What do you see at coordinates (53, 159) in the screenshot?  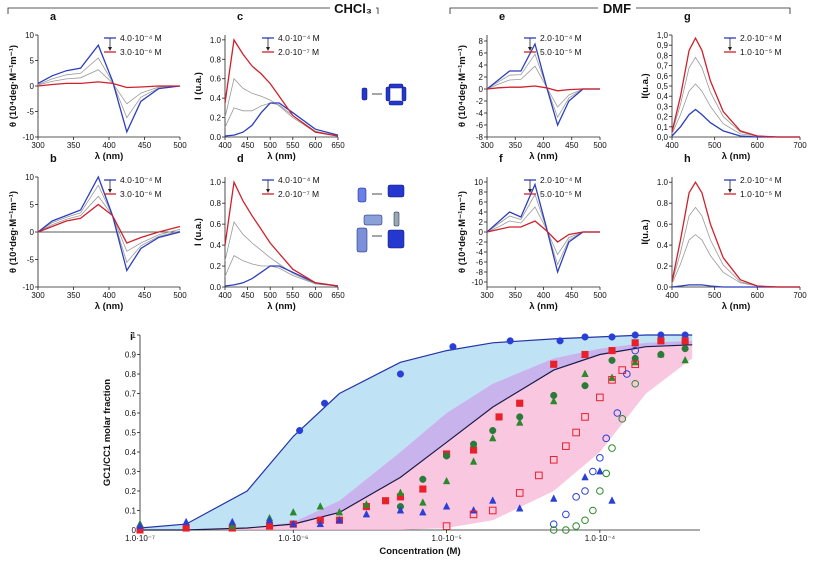 I see `panel-letter: b` at bounding box center [53, 159].